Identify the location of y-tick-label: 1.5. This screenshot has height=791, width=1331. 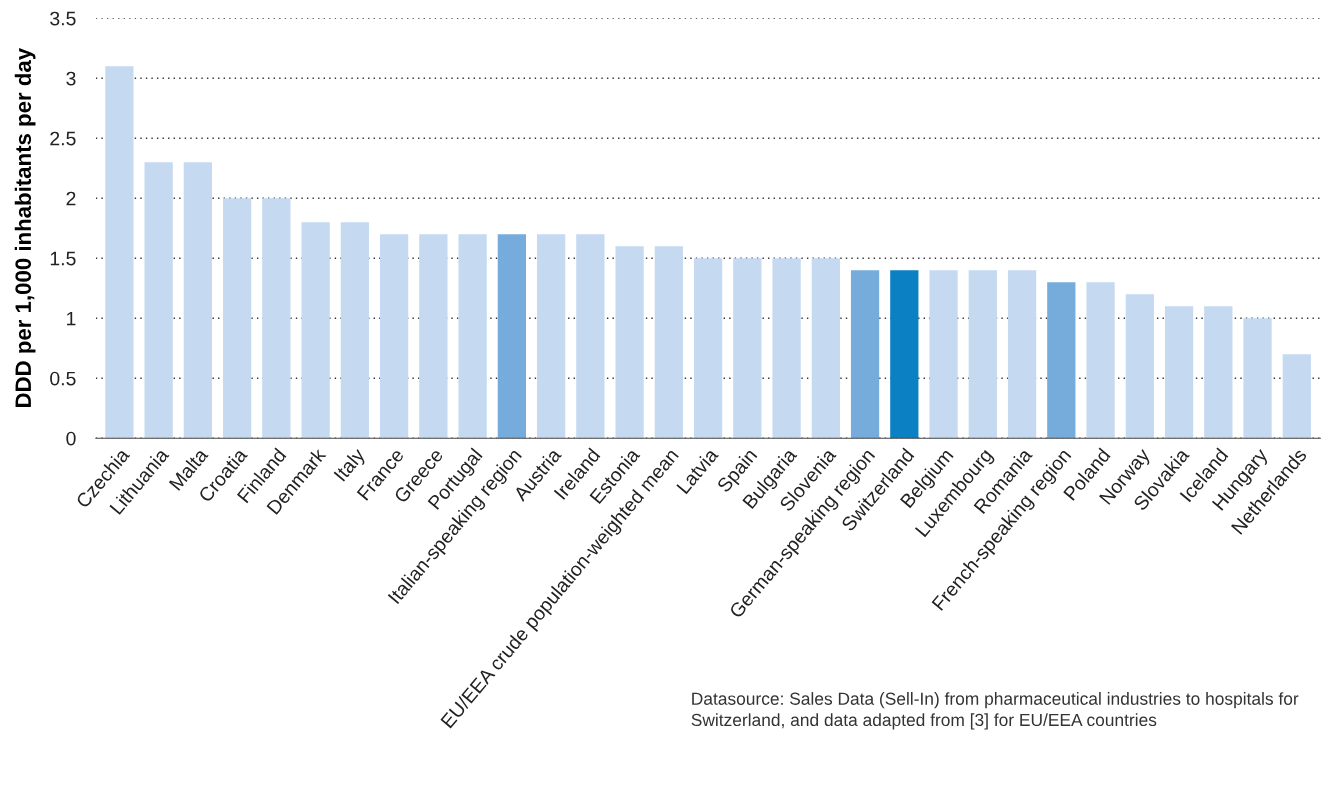
(63, 258).